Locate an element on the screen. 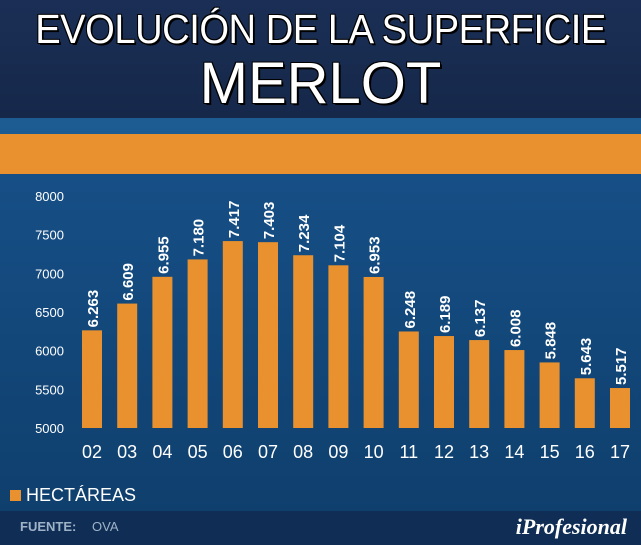 The image size is (641, 545). x-tick-label: 07 is located at coordinates (268, 452).